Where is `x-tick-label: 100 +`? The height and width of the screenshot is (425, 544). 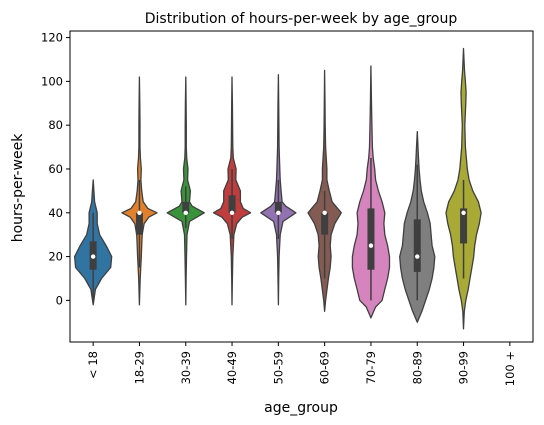
x-tick-label: 100 + is located at coordinates (510, 368).